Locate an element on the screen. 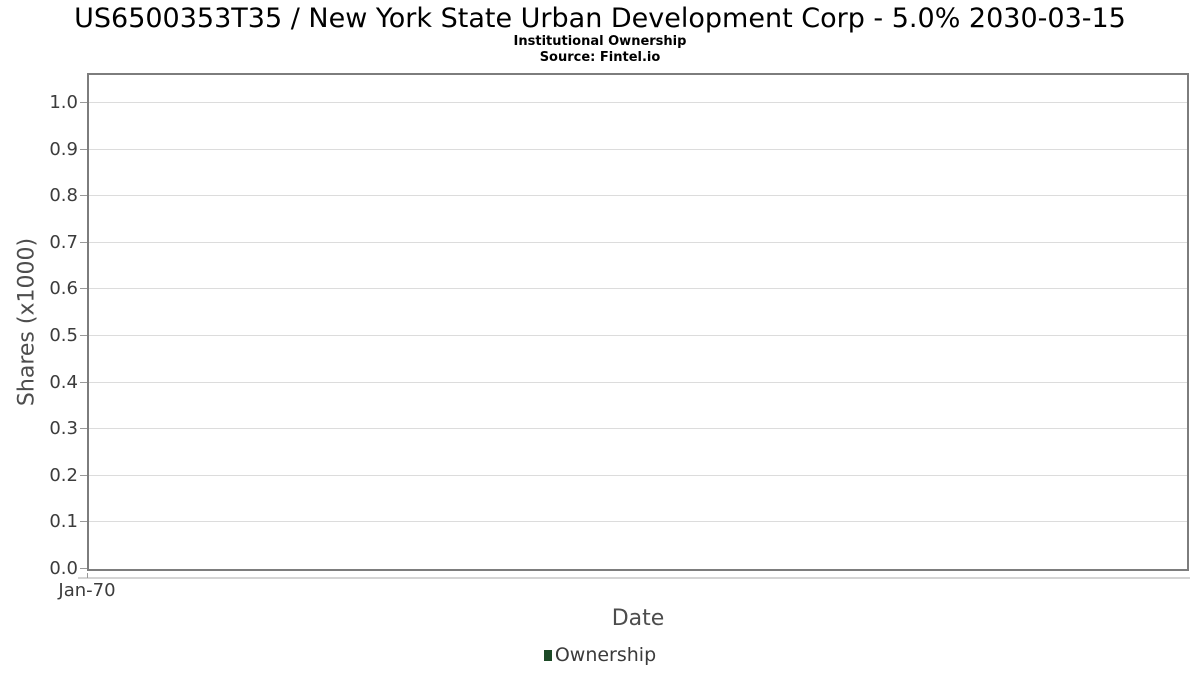 The height and width of the screenshot is (675, 1200). y-tick-label: 0.6 is located at coordinates (63, 288).